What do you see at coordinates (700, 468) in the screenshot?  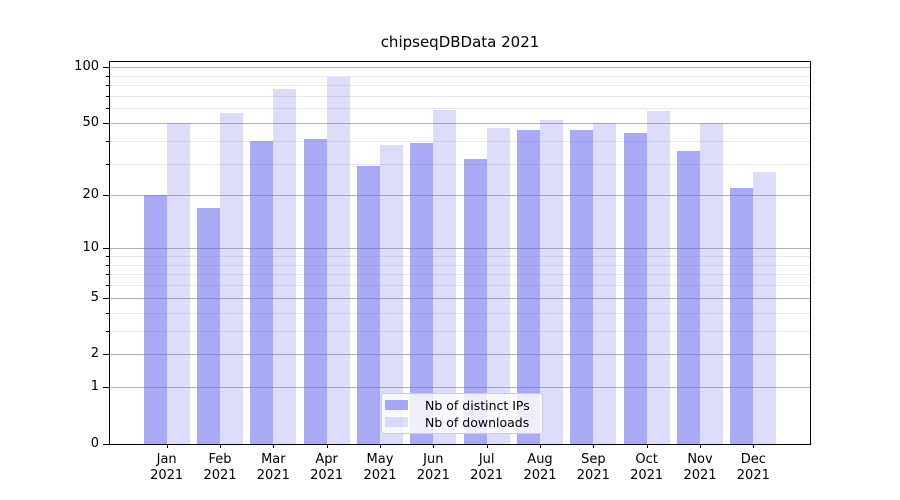 I see `x-tick-label: Nov 2021` at bounding box center [700, 468].